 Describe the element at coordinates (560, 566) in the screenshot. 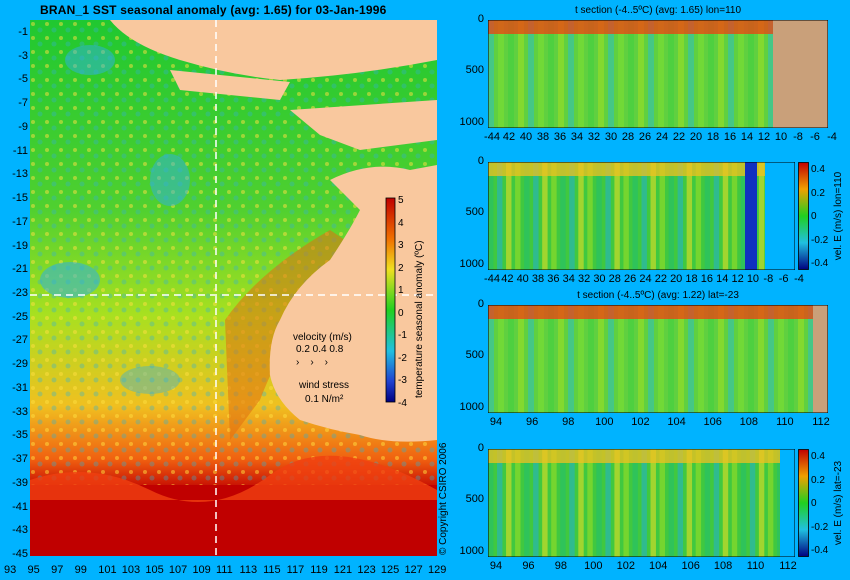

I see `section-x-tick: 98` at that location.